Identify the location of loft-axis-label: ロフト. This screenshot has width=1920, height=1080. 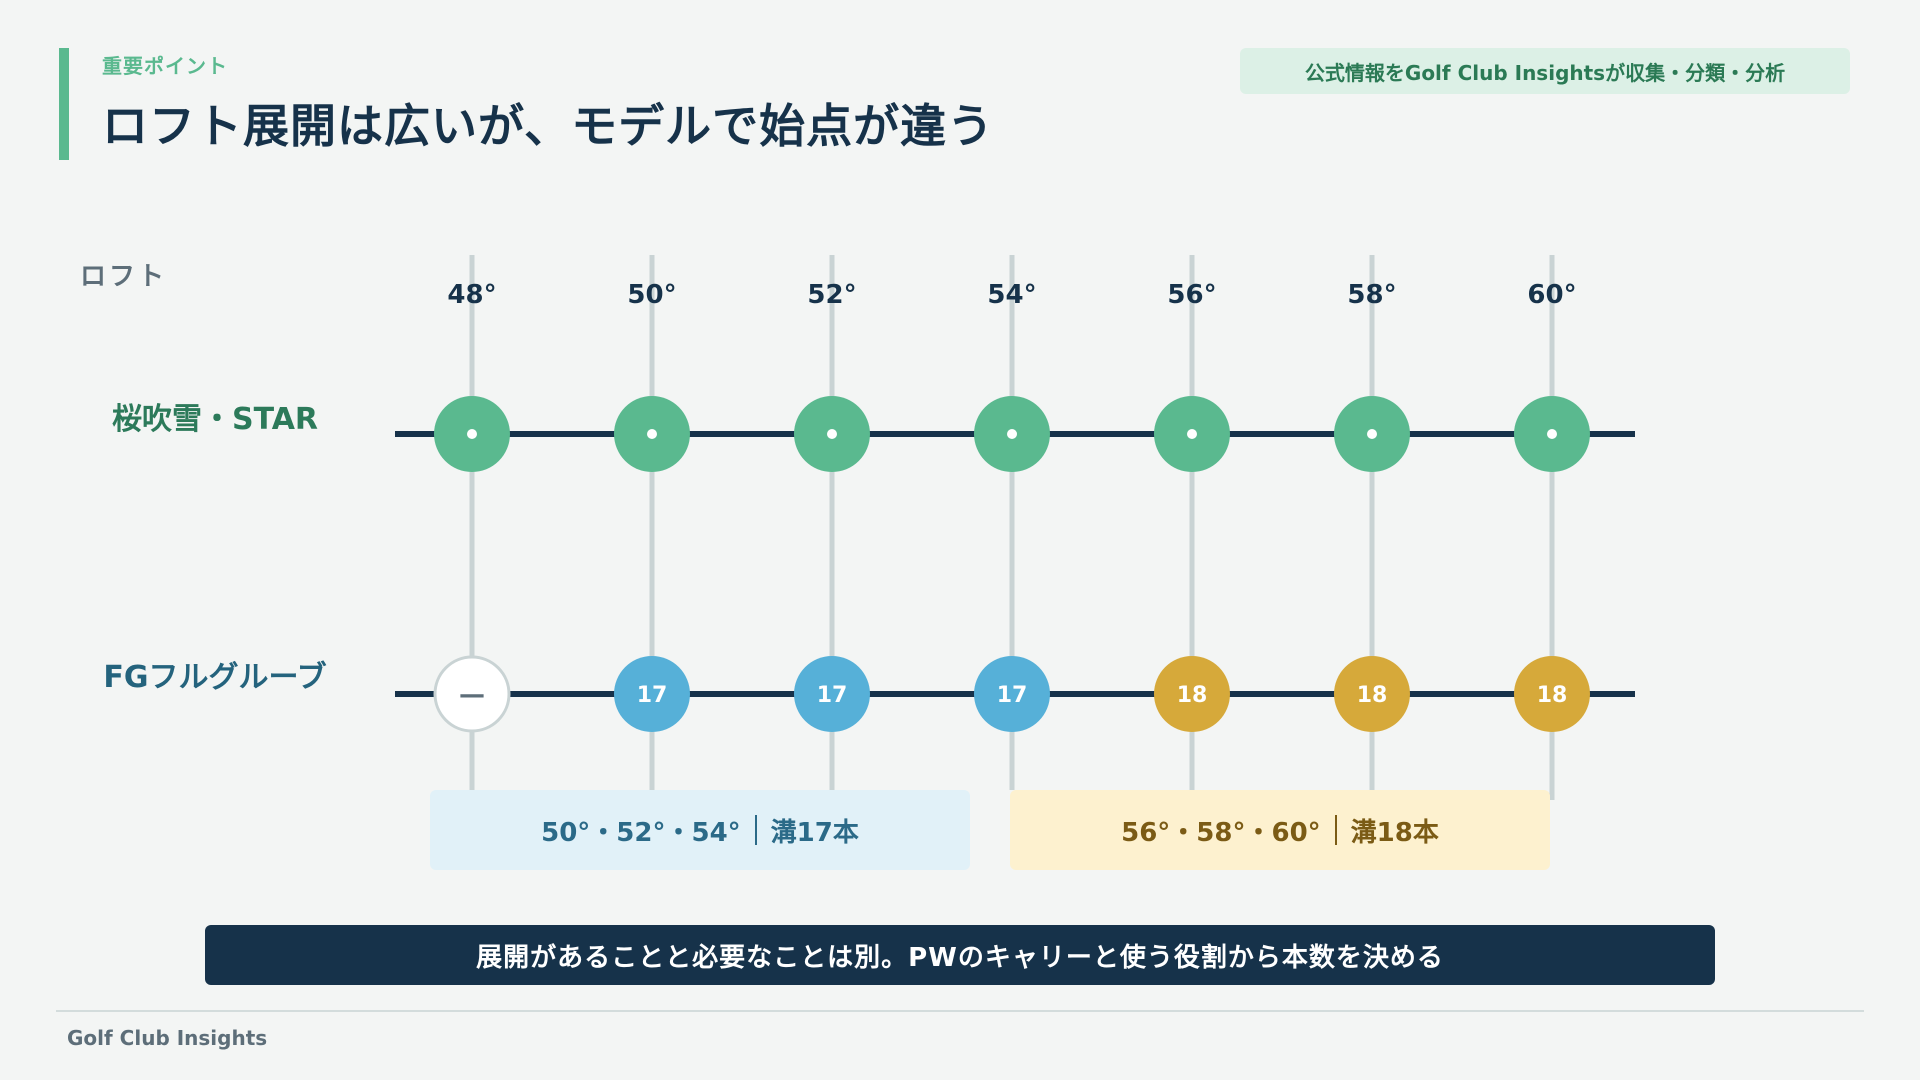
(124, 277).